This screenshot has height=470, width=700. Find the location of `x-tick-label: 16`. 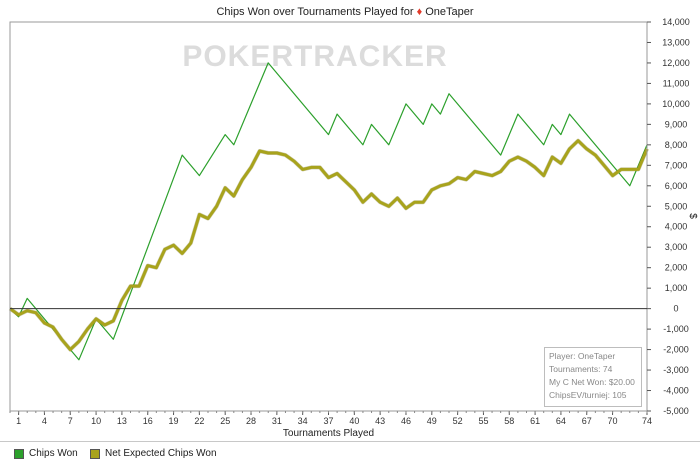

x-tick-label: 16 is located at coordinates (148, 421).